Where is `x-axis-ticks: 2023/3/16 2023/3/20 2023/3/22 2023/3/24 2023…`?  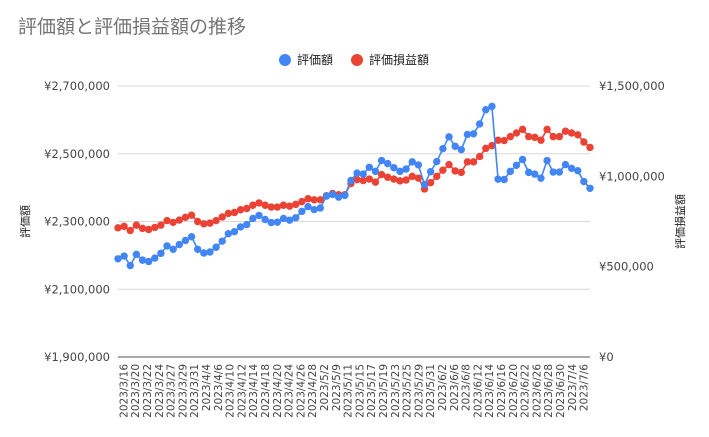 x-axis-ticks: 2023/3/16 2023/3/20 2023/3/22 2023/3/24 2023… is located at coordinates (354, 391).